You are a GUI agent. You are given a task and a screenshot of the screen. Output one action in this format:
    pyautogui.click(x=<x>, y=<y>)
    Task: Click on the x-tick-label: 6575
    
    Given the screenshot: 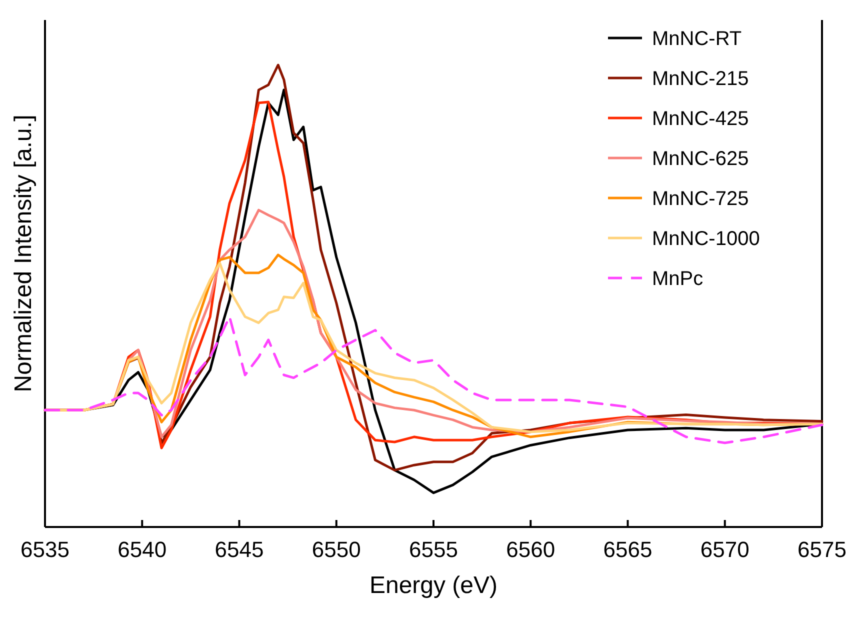 What is the action you would take?
    pyautogui.click(x=822, y=549)
    